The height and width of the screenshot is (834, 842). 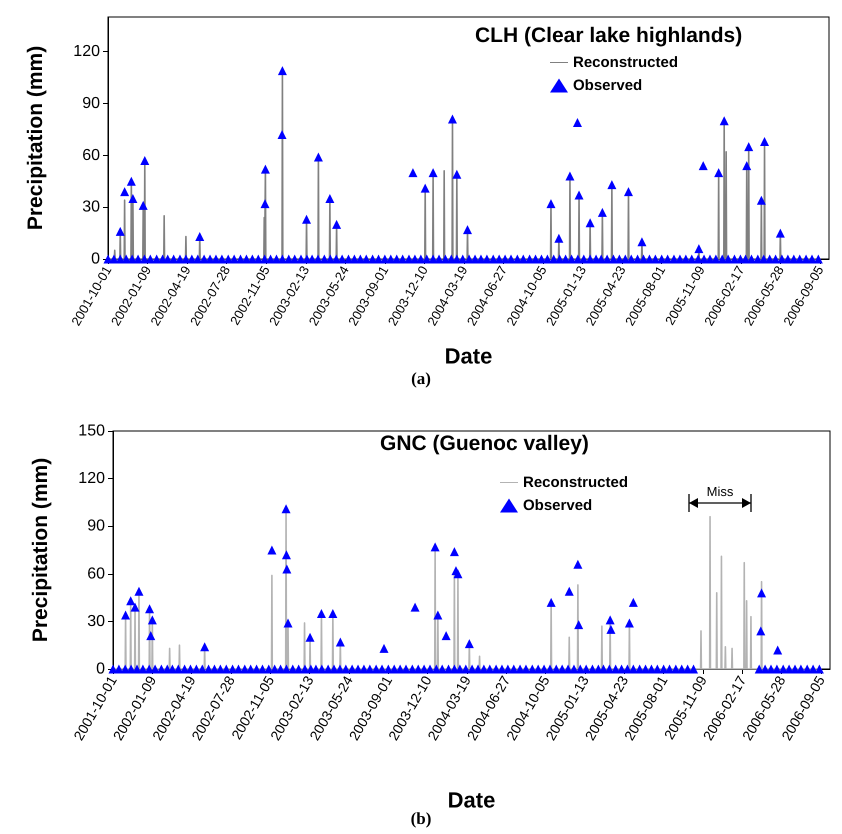 I want to click on chart-title: GNC (Guenoc valley), so click(x=484, y=443).